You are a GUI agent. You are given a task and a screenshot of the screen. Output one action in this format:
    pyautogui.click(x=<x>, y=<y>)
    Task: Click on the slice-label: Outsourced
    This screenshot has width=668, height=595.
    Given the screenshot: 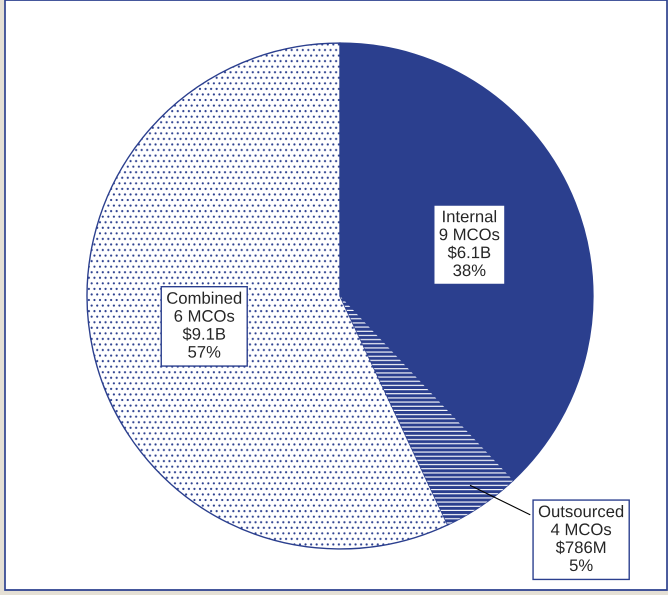 What is the action you would take?
    pyautogui.click(x=581, y=511)
    